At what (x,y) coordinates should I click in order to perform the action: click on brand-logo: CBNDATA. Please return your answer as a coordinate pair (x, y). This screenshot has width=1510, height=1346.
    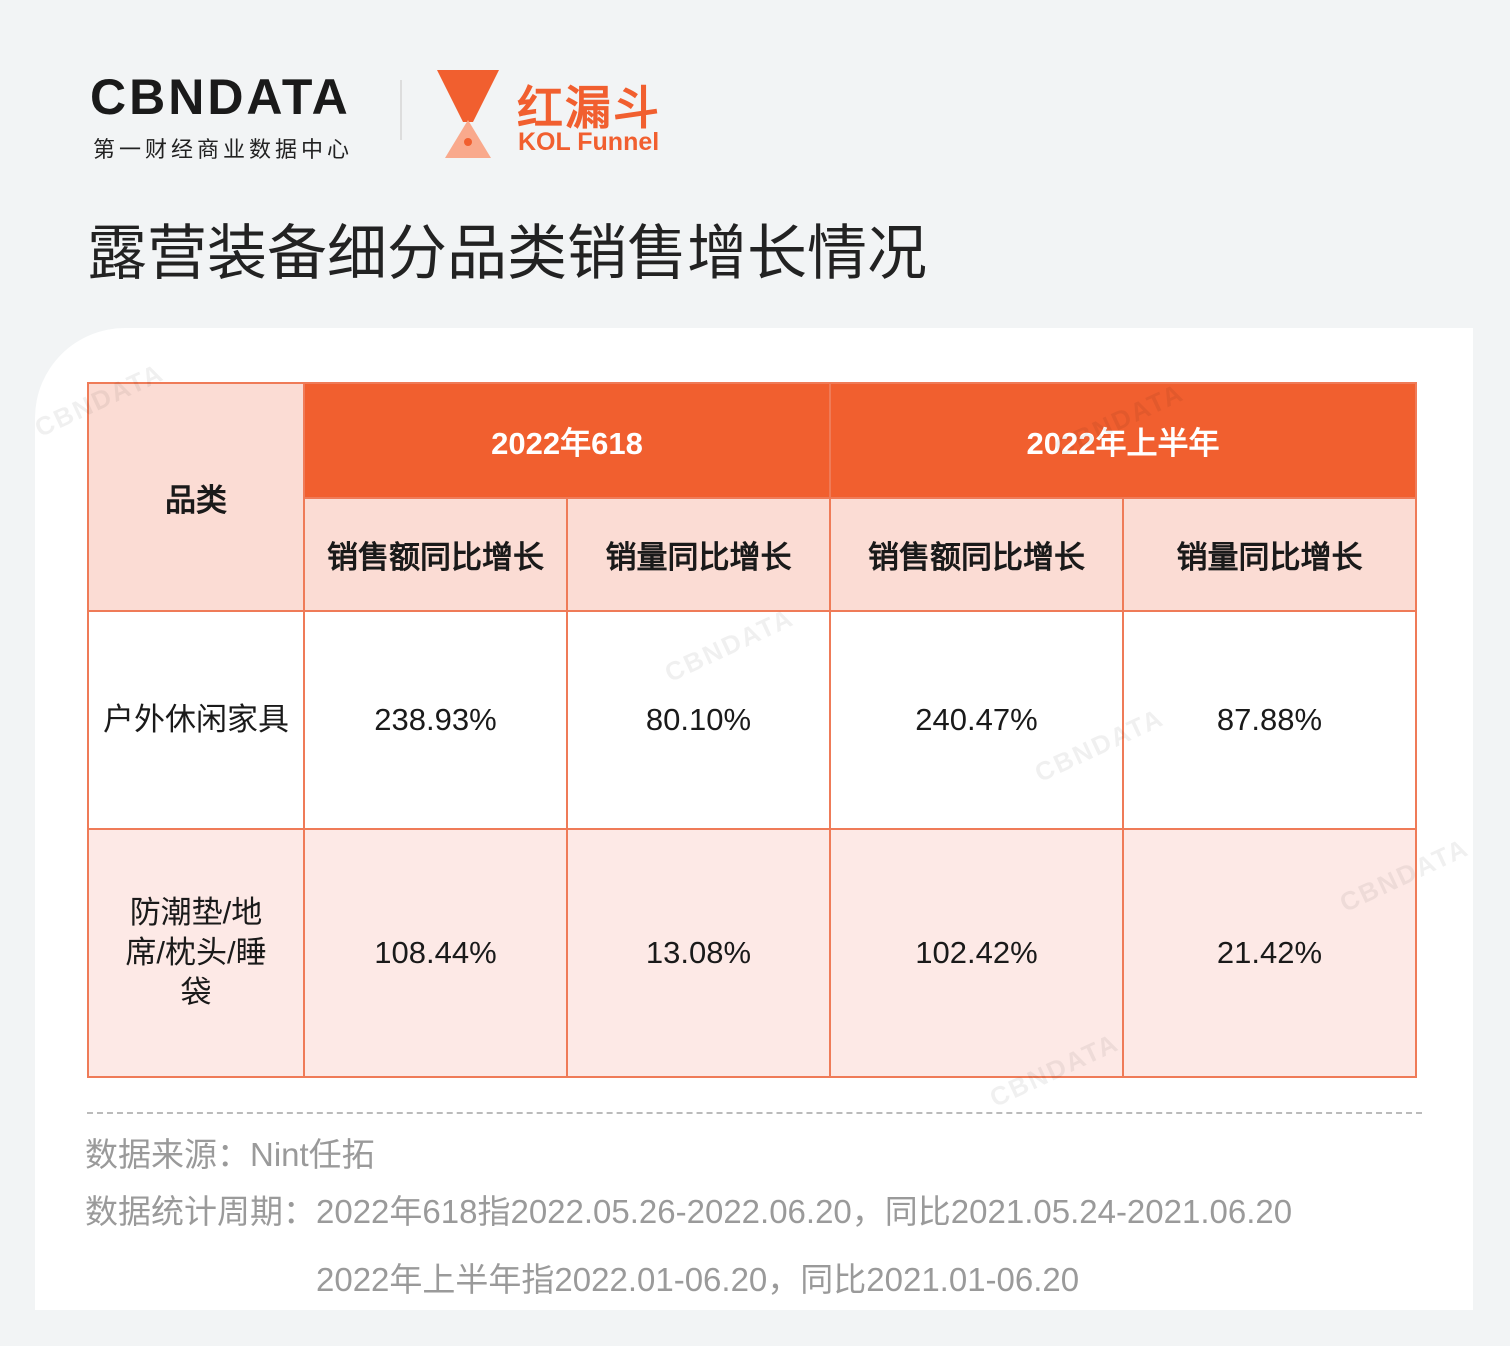
    Looking at the image, I should click on (220, 97).